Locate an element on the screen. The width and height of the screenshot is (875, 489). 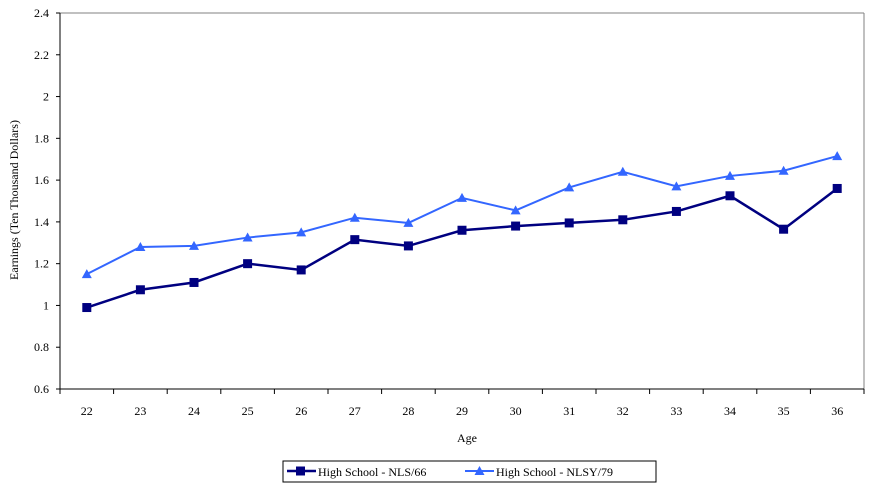
y-tick-label: 1.4 is located at coordinates (41, 222).